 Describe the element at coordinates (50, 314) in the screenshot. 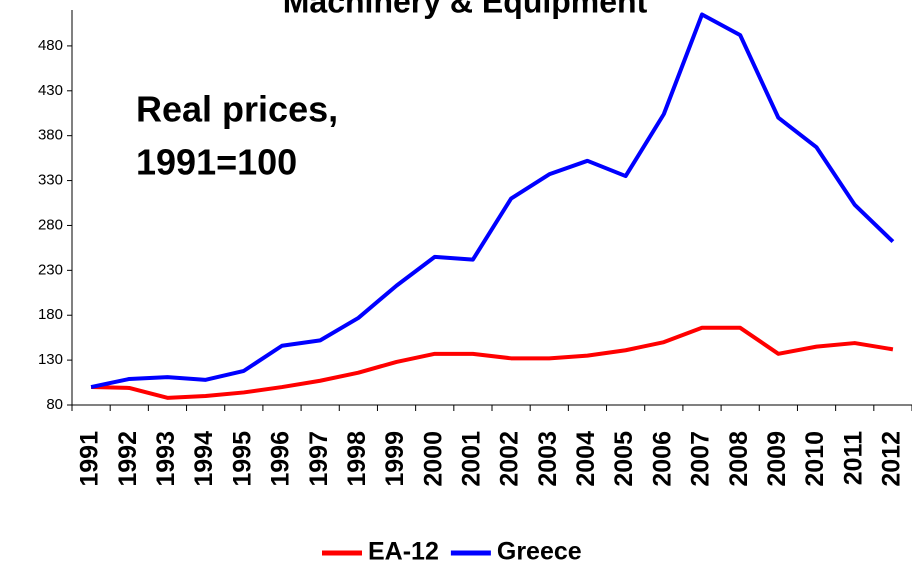

I see `y-tick-label: 180` at that location.